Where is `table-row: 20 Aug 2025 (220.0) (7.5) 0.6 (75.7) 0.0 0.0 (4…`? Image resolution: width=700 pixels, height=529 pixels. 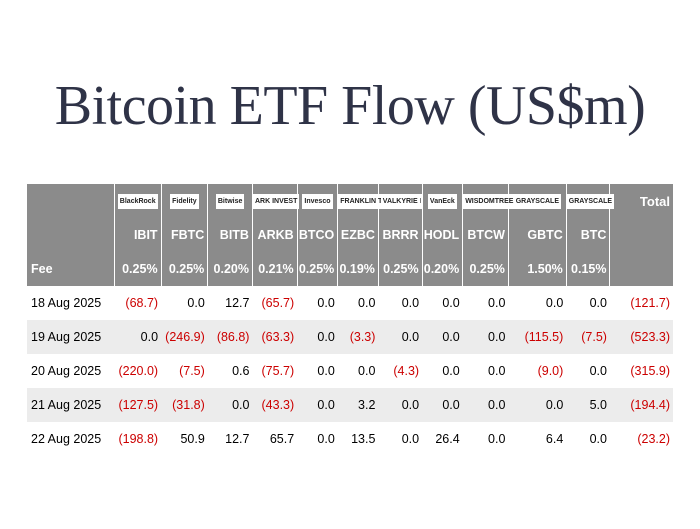
table-row: 20 Aug 2025 (220.0) (7.5) 0.6 (75.7) 0.0 0.0 (4… is located at coordinates (350, 371).